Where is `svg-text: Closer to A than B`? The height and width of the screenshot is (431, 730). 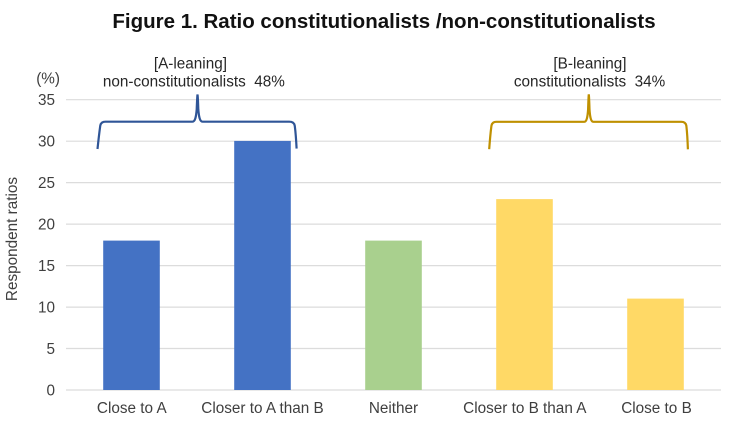
svg-text: Closer to A than B is located at coordinates (262, 408).